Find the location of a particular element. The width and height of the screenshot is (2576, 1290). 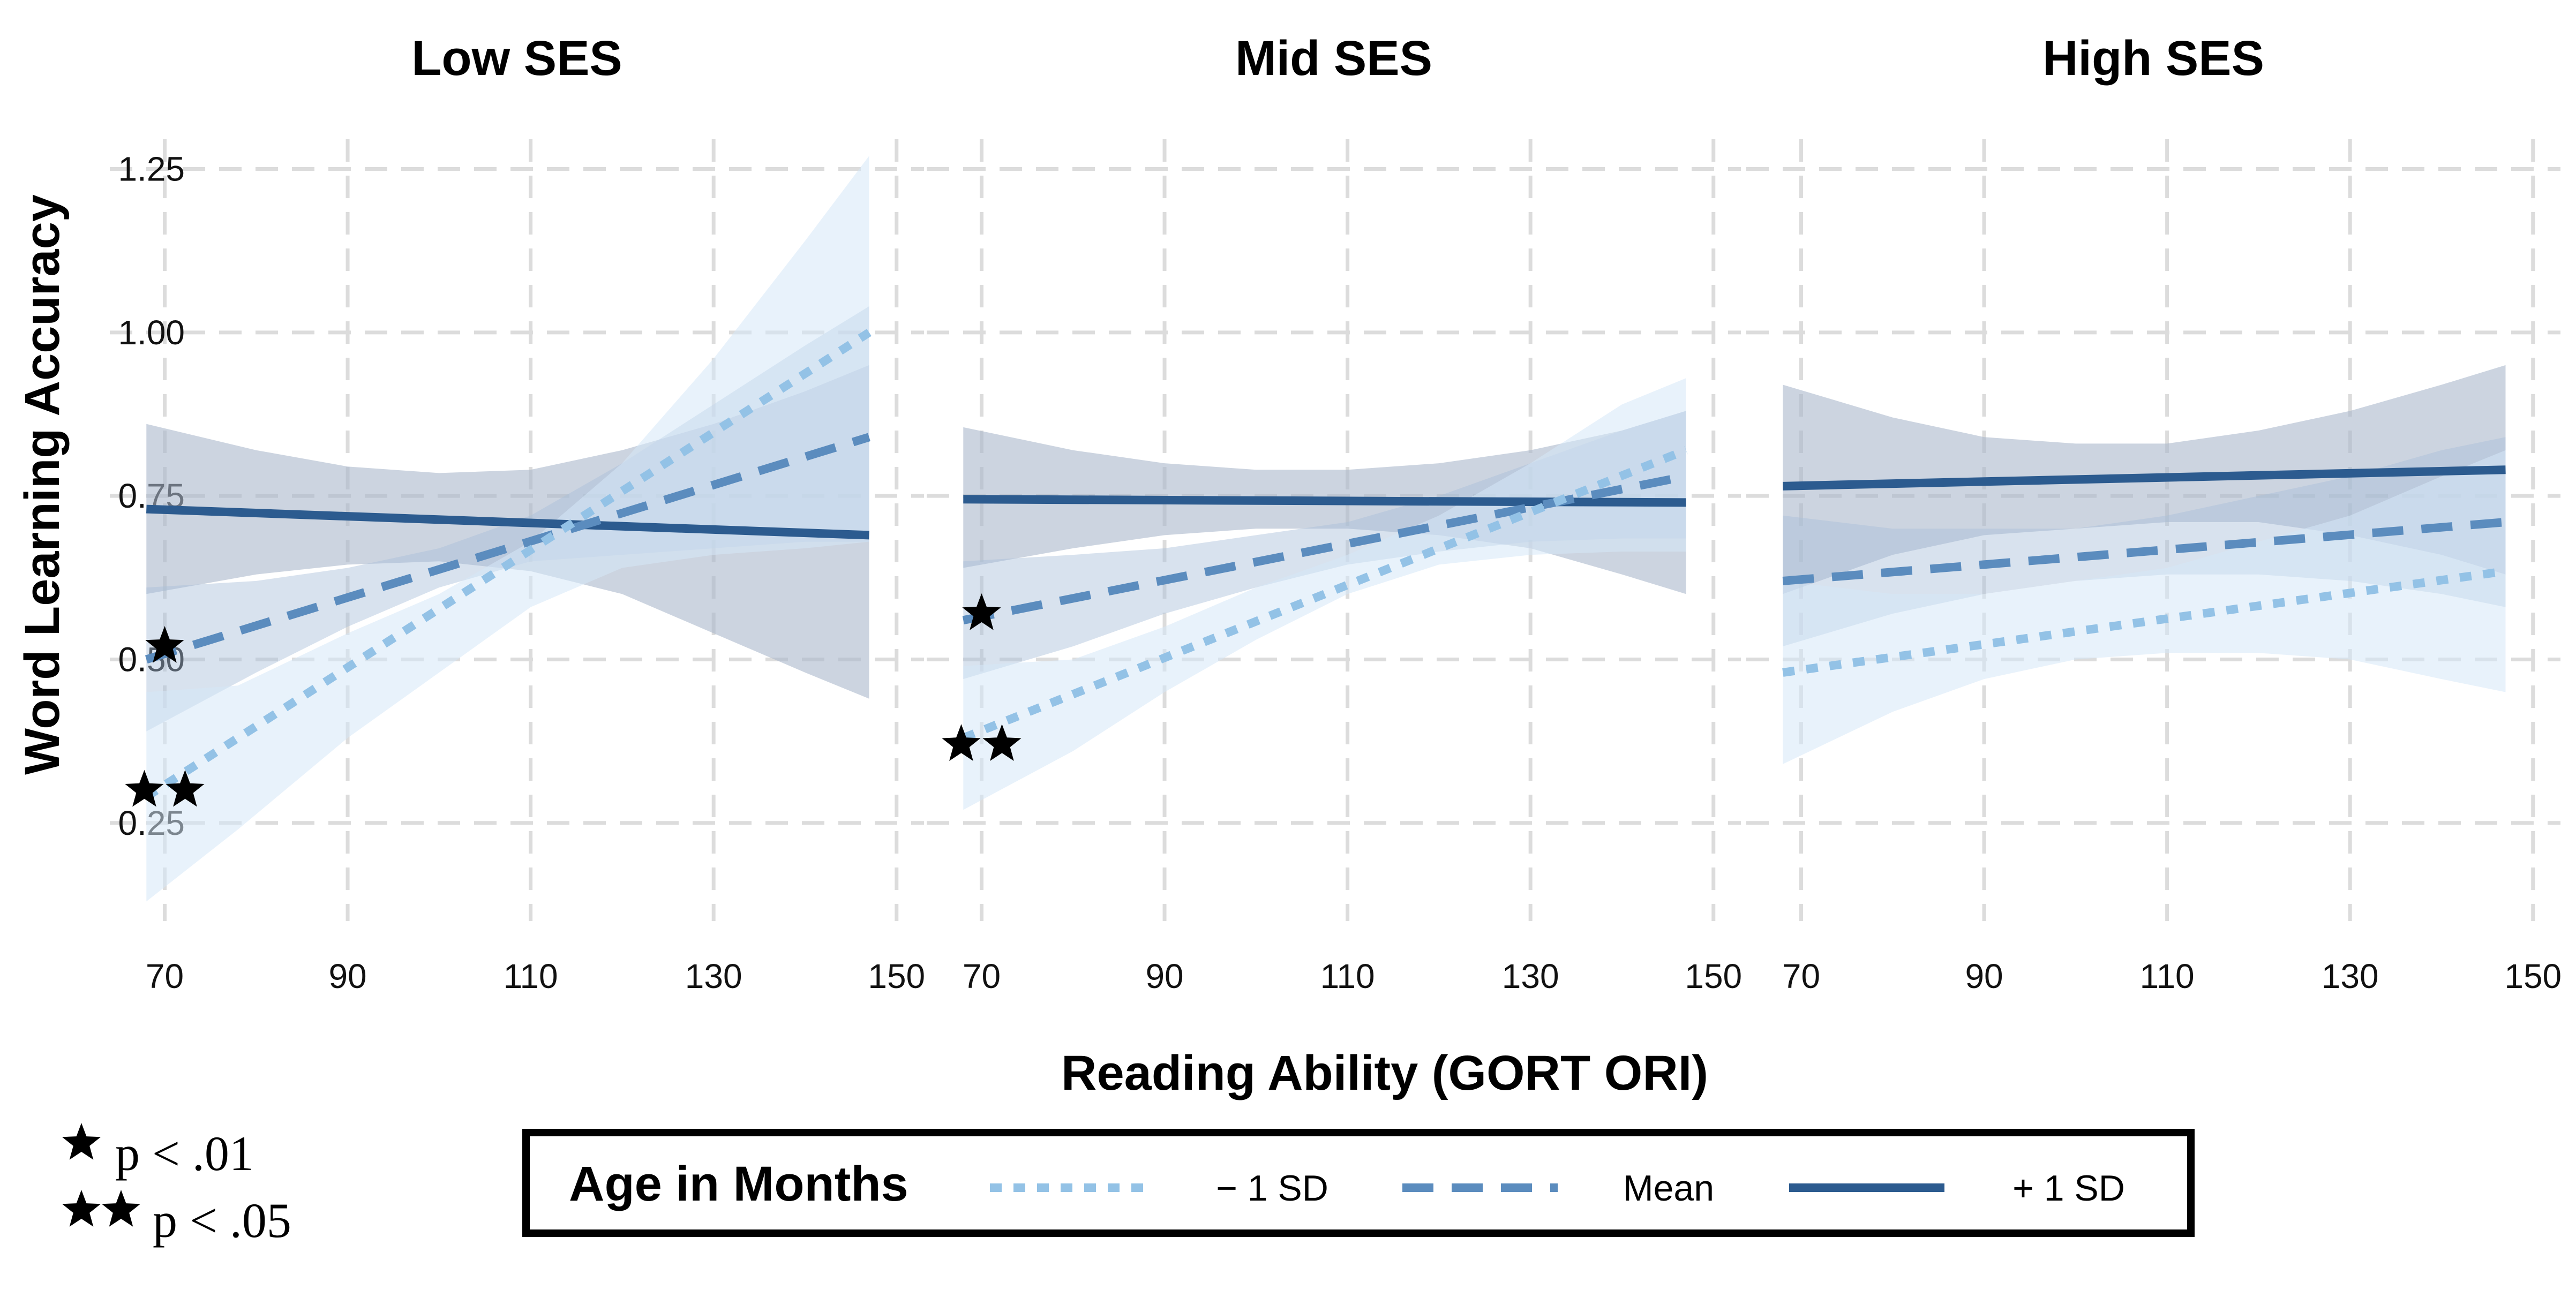

panel-title: Low SES is located at coordinates (516, 58).